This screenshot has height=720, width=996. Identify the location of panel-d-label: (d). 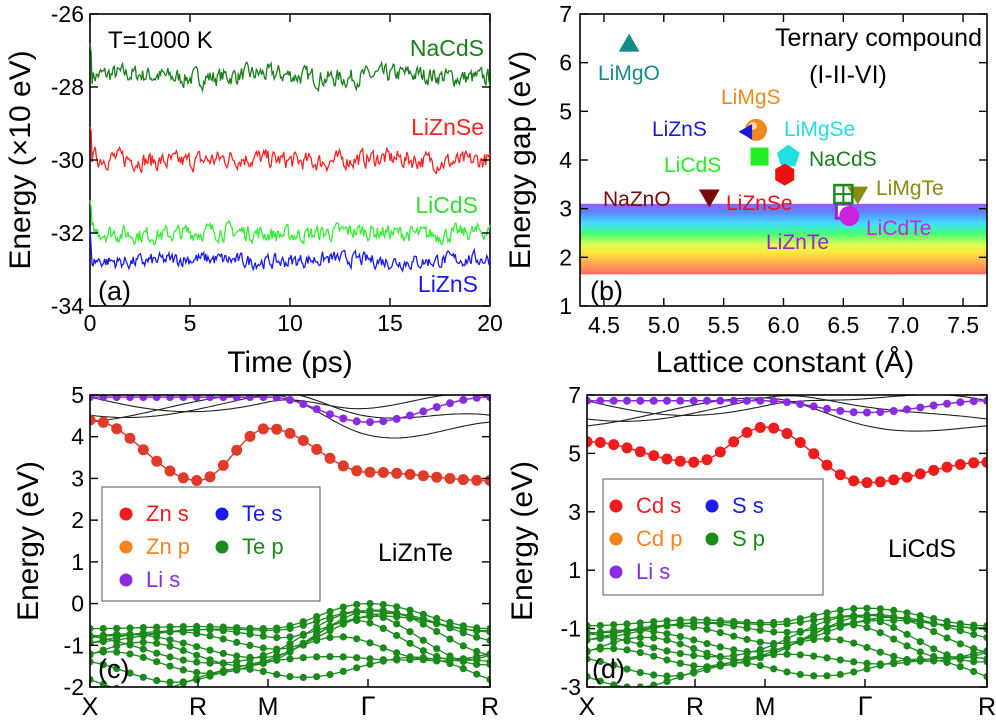
(608, 669).